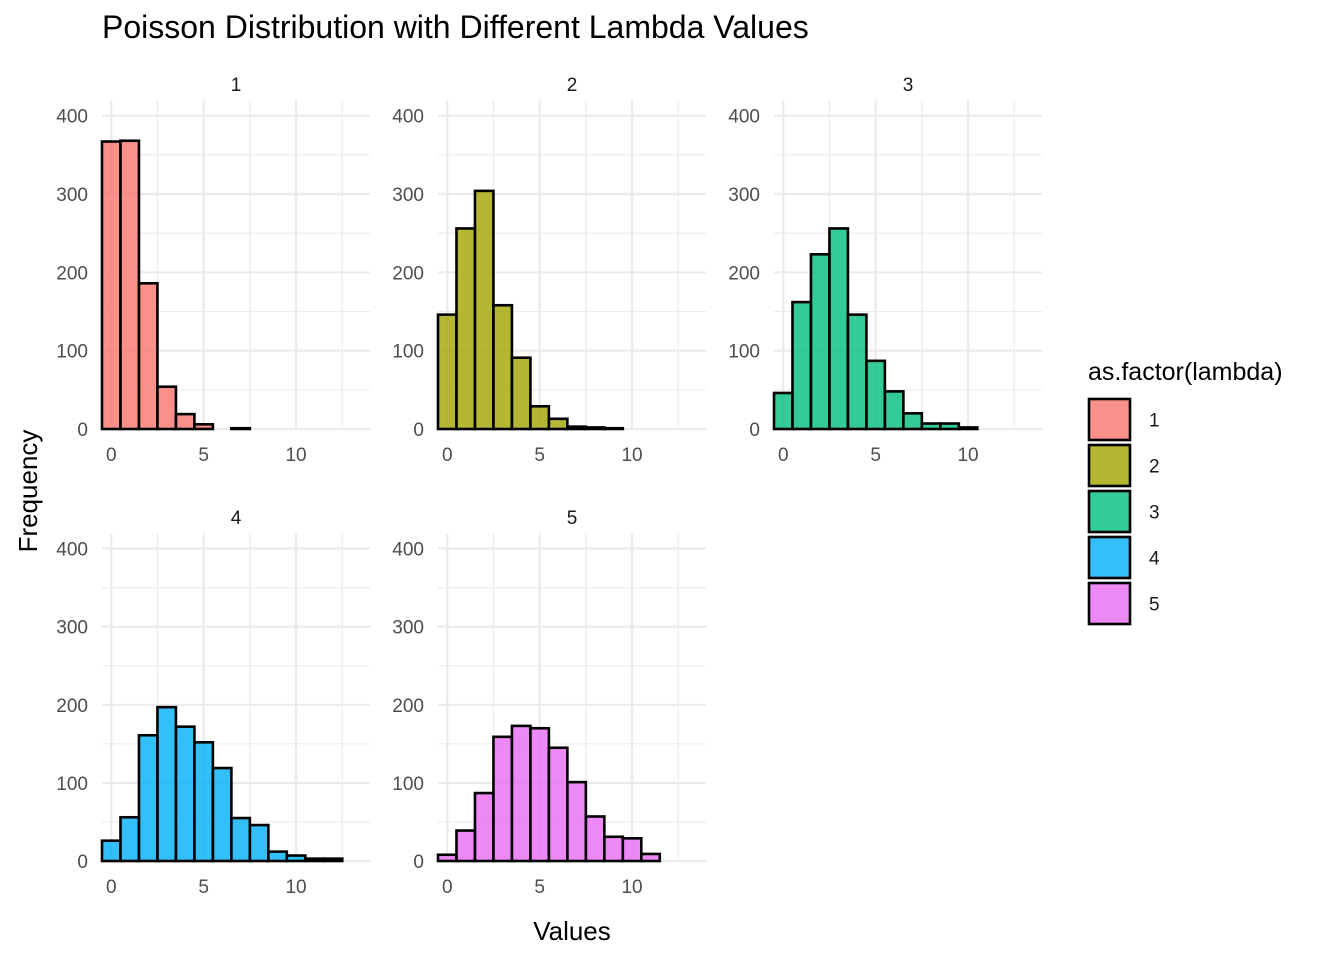 This screenshot has height=960, width=1344. Describe the element at coordinates (204, 426) in the screenshot. I see `histogram-bar: 5: 6` at that location.